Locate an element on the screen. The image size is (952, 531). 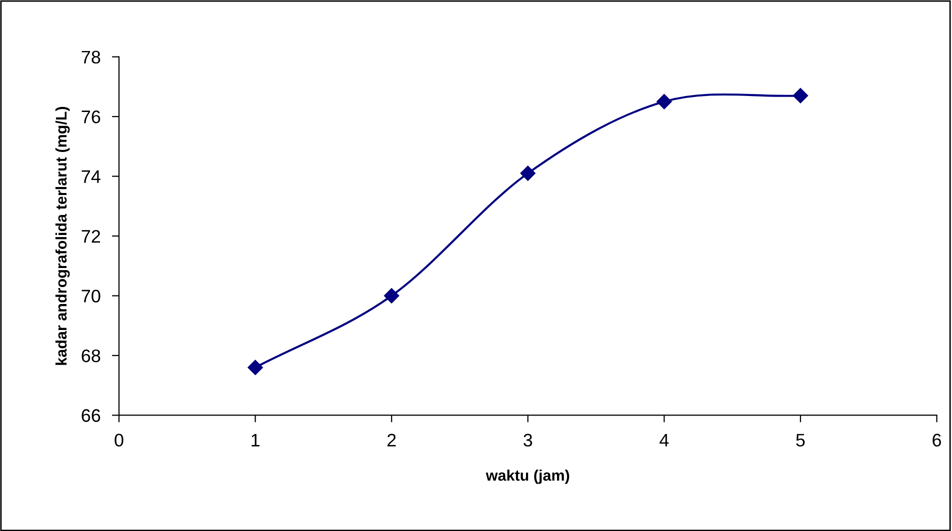
y-tick-label: 70 is located at coordinates (91, 296).